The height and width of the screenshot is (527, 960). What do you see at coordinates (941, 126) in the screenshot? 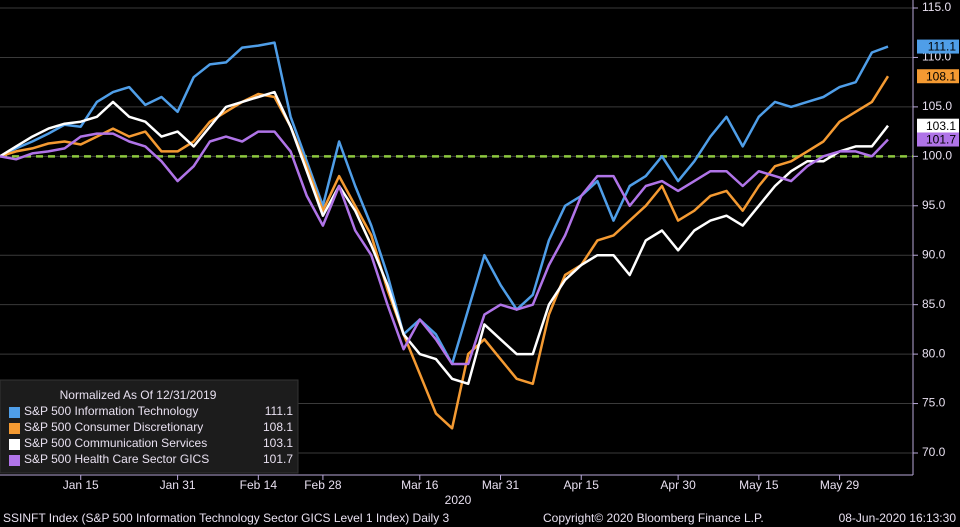
I see `value-tag-label: 103.1` at bounding box center [941, 126].